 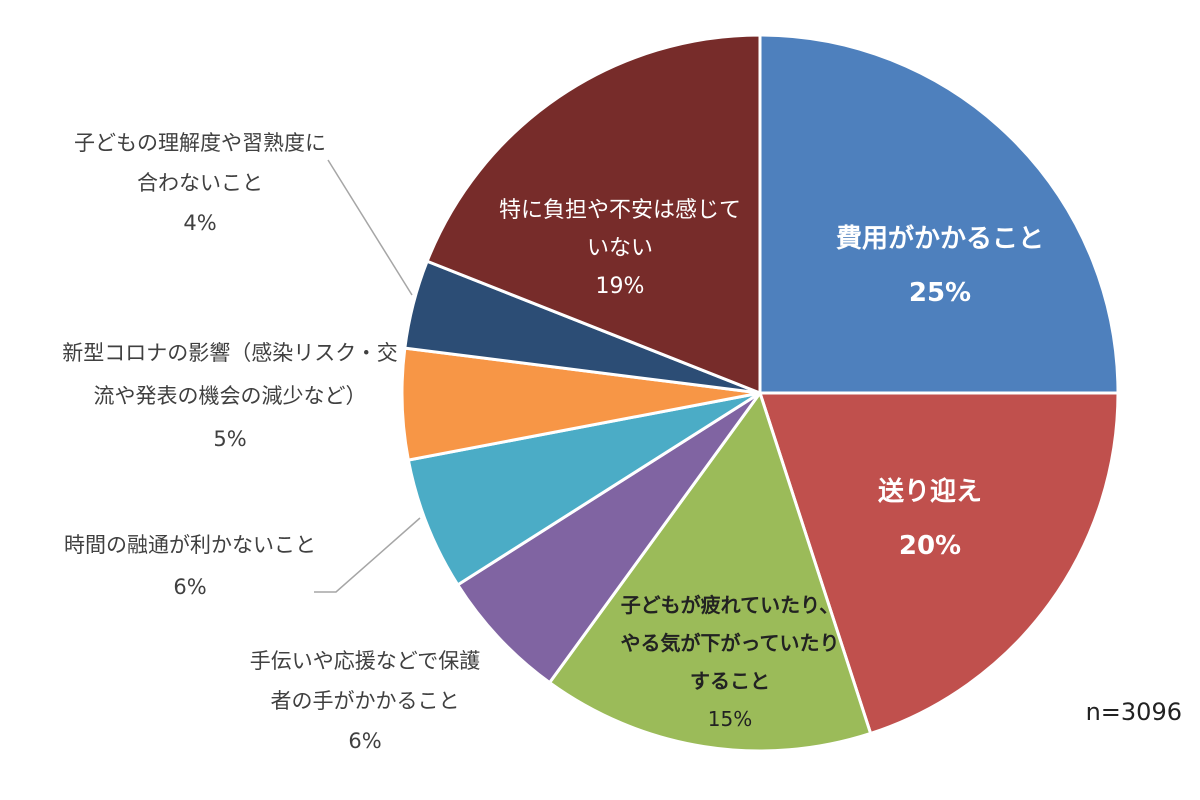 I want to click on slice-category-label-2: 送り迎え, so click(x=930, y=491).